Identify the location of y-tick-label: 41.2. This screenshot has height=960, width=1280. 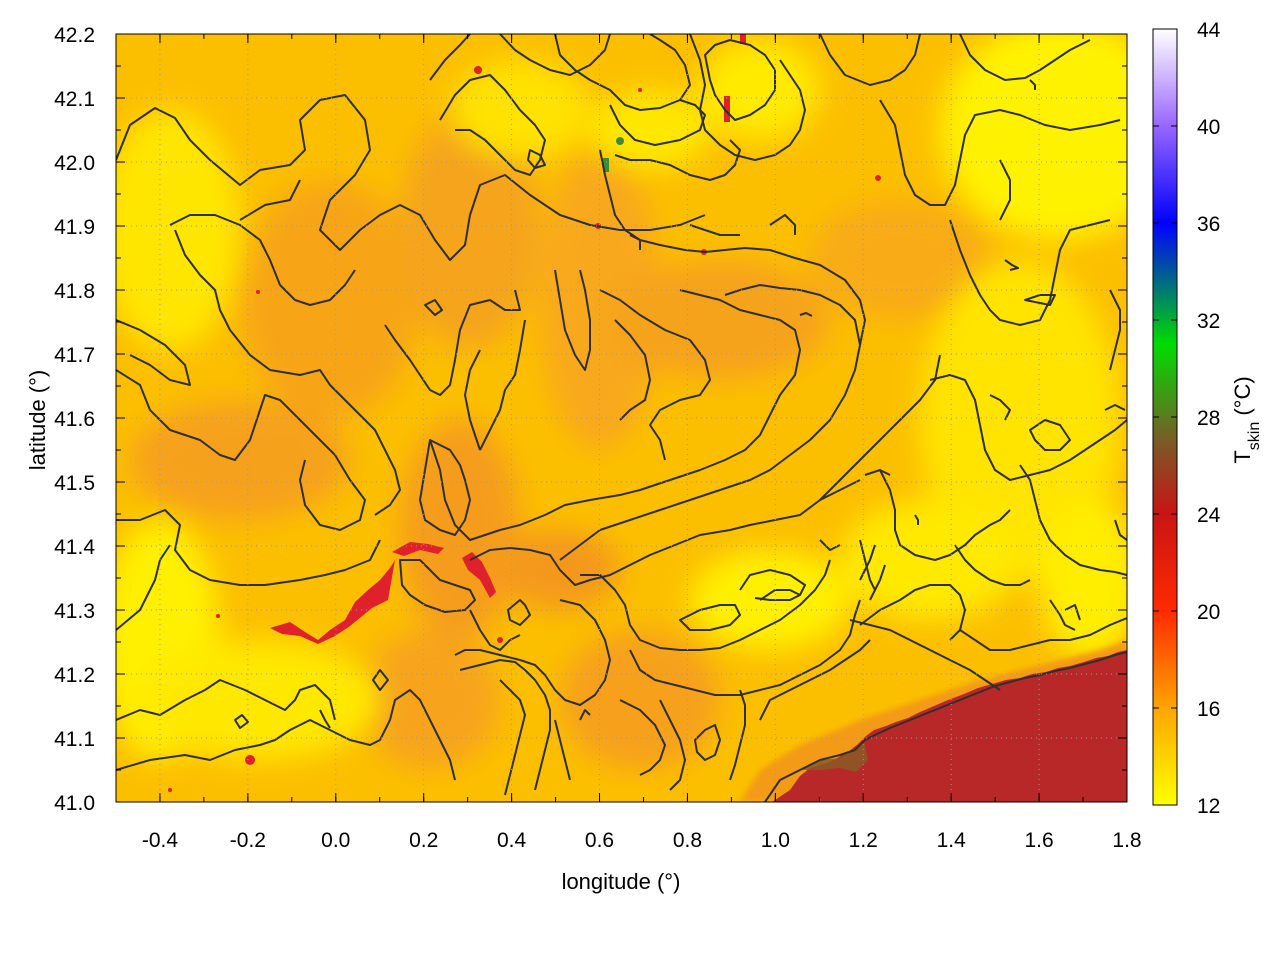
(74, 675).